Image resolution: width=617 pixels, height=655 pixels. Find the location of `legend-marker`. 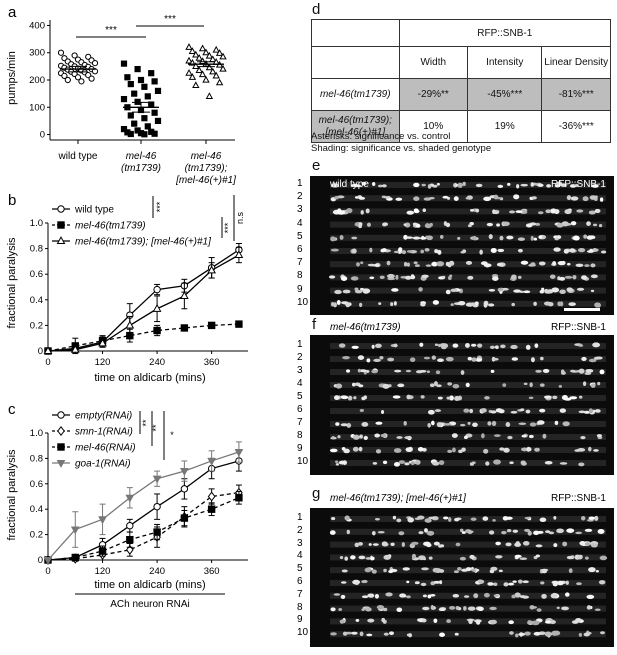

legend-marker is located at coordinates (61, 415).